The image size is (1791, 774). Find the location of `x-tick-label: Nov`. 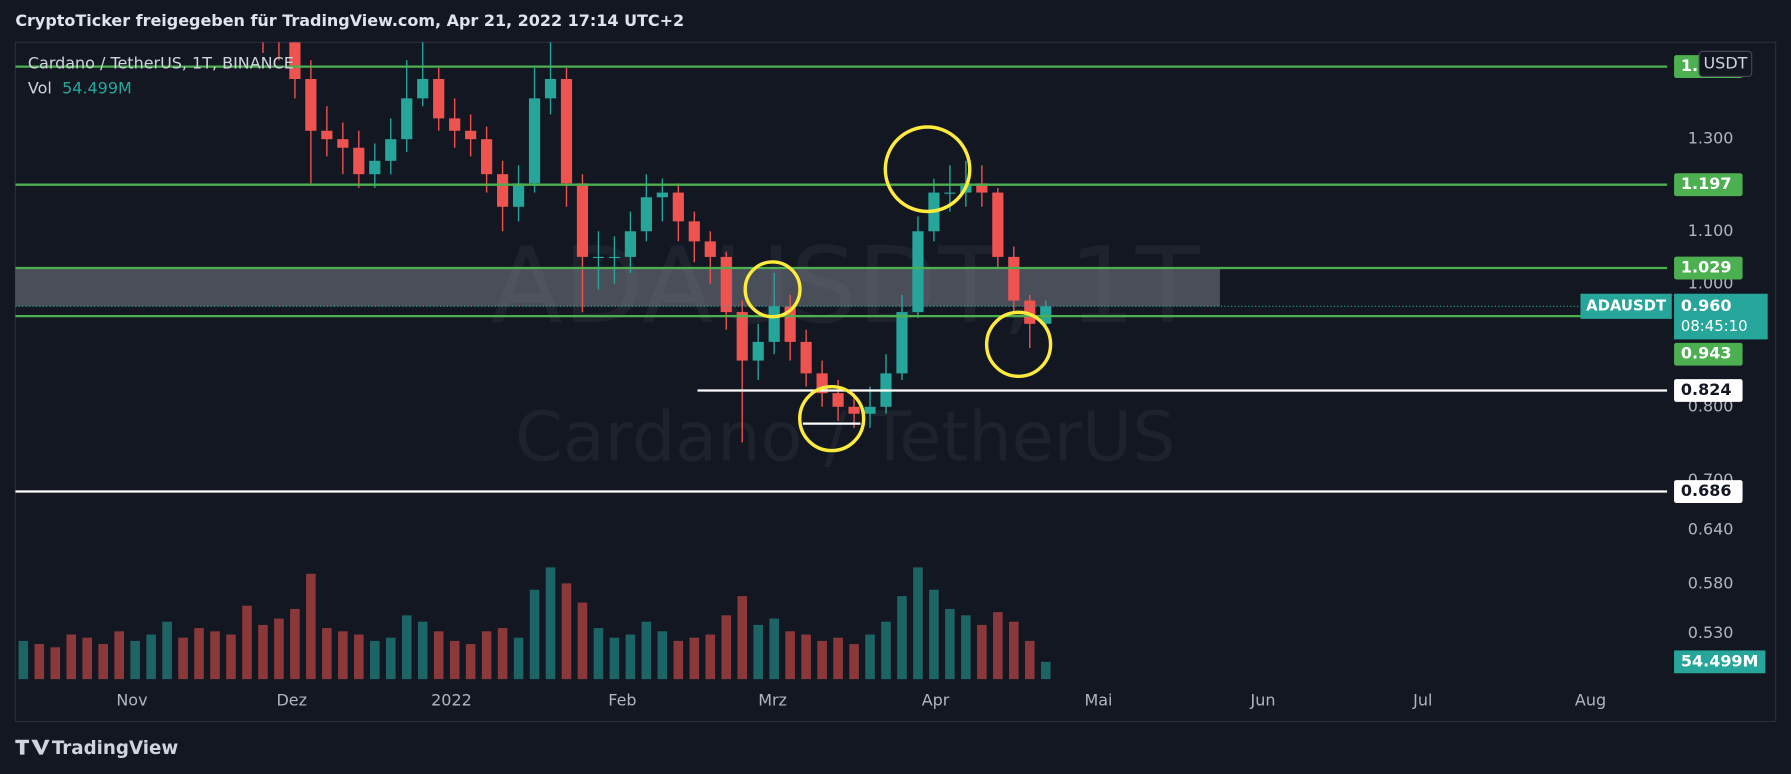

x-tick-label: Nov is located at coordinates (131, 699).